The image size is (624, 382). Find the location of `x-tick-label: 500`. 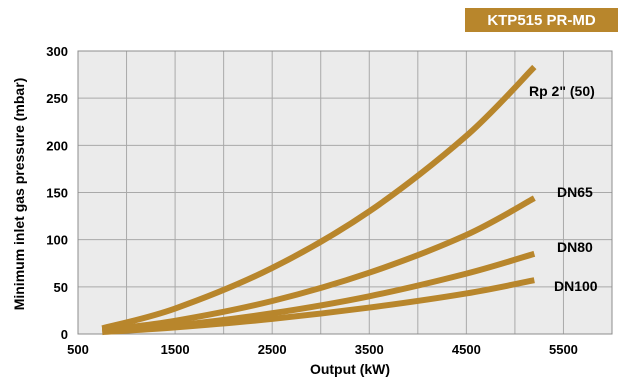

x-tick-label: 500 is located at coordinates (78, 349).